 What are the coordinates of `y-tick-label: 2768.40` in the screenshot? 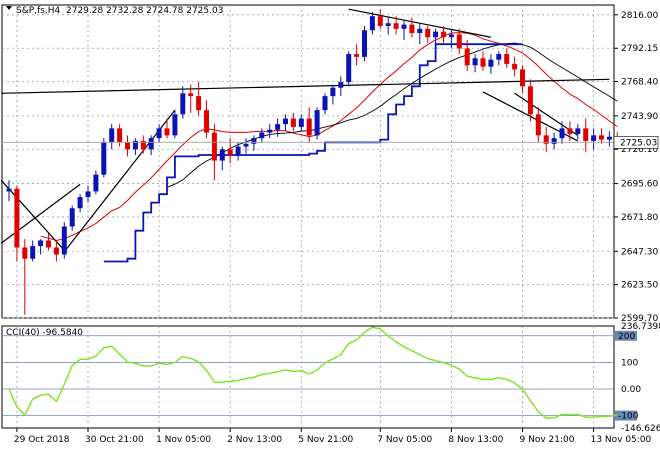 It's located at (639, 83).